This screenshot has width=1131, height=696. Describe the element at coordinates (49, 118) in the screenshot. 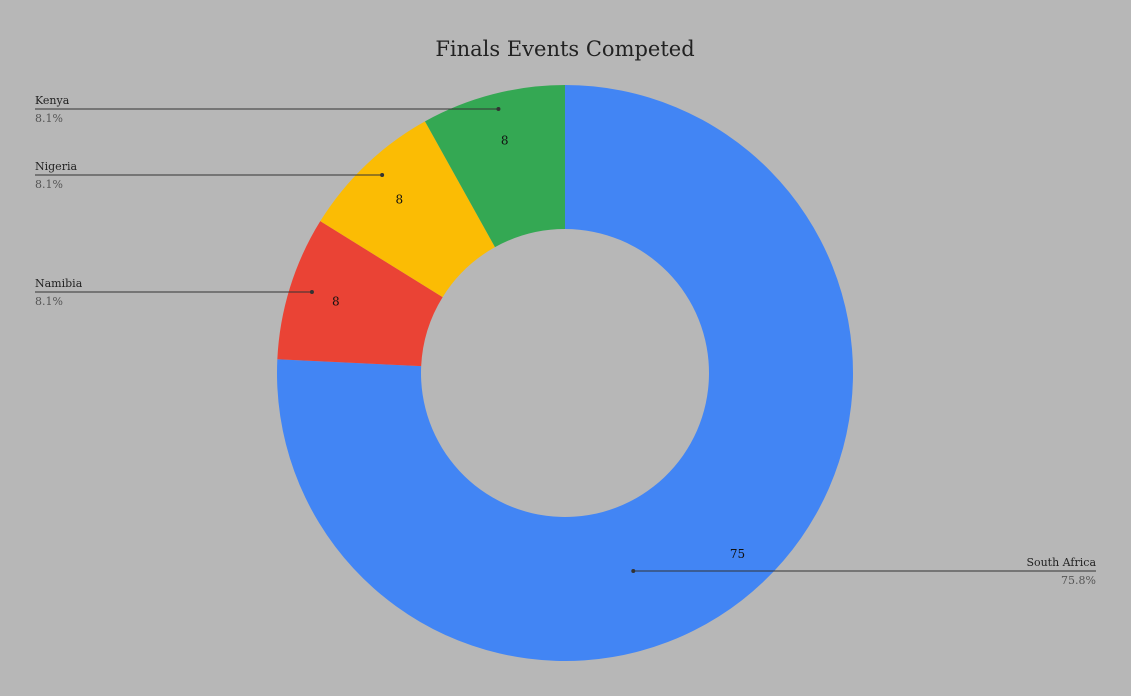

I see `legend-percent-kenya: 8.1%` at that location.